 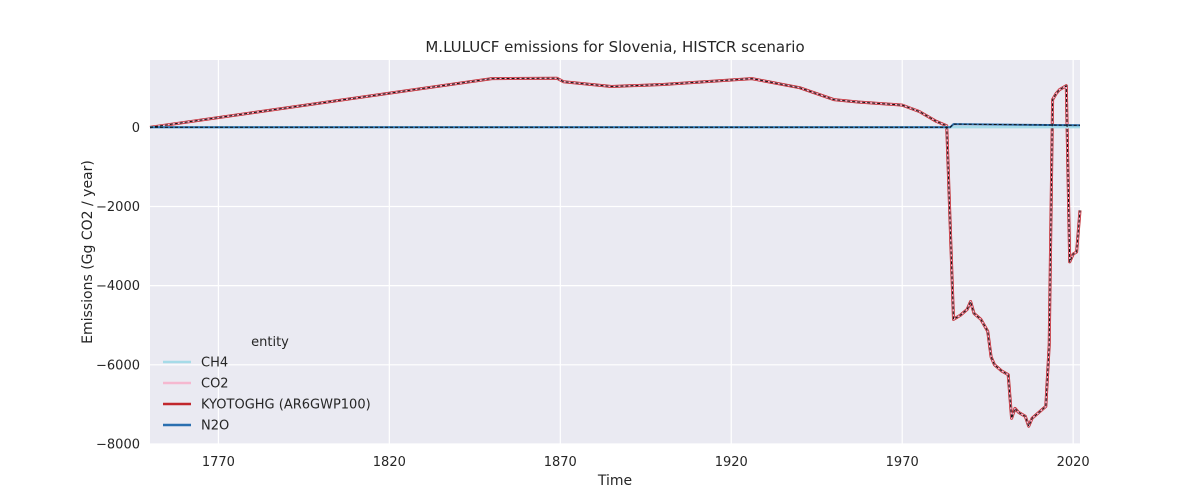 What do you see at coordinates (270, 342) in the screenshot?
I see `legend-title: entity` at bounding box center [270, 342].